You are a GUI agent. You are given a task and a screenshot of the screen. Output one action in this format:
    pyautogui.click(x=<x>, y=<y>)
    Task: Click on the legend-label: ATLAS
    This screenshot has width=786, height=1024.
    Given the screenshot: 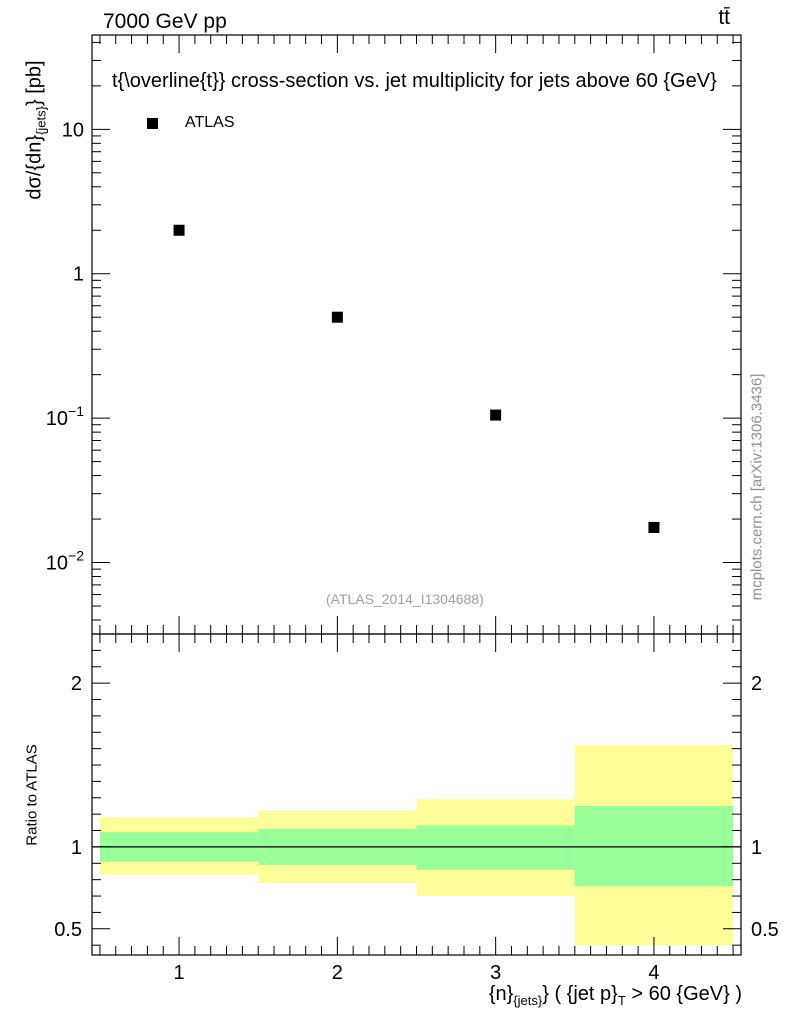 What is the action you would take?
    pyautogui.click(x=210, y=122)
    